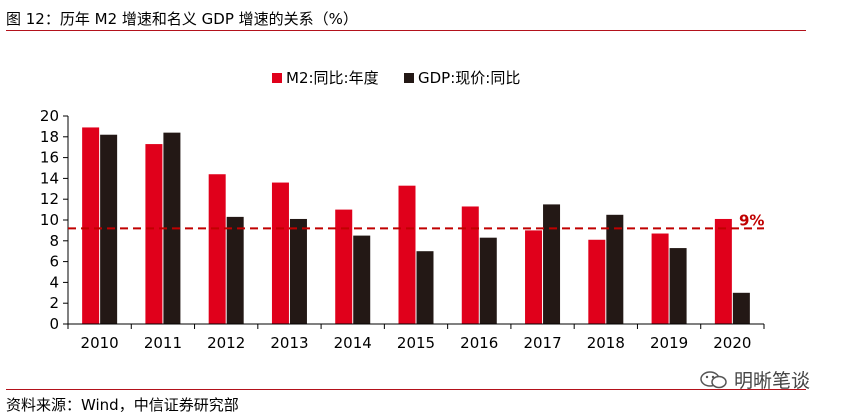 Image resolution: width=842 pixels, height=415 pixels. Describe the element at coordinates (416, 343) in the screenshot. I see `x-tick-label: 2015` at that location.